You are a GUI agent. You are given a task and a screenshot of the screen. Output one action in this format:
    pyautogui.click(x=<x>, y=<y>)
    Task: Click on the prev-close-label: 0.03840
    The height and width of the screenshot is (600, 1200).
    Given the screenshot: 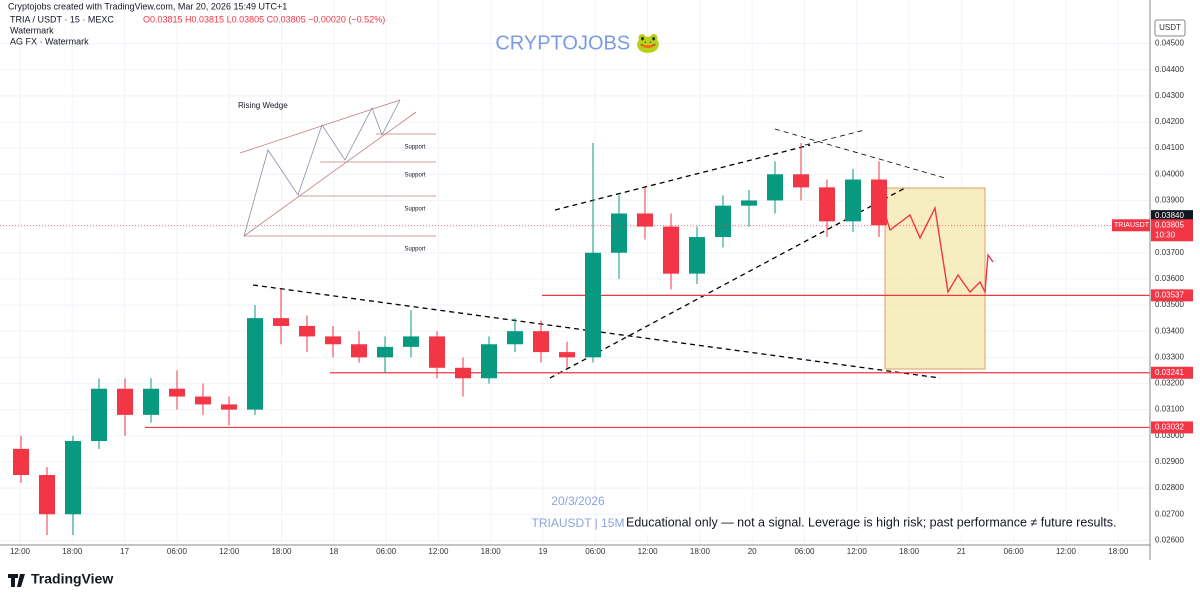 What is the action you would take?
    pyautogui.click(x=1169, y=215)
    